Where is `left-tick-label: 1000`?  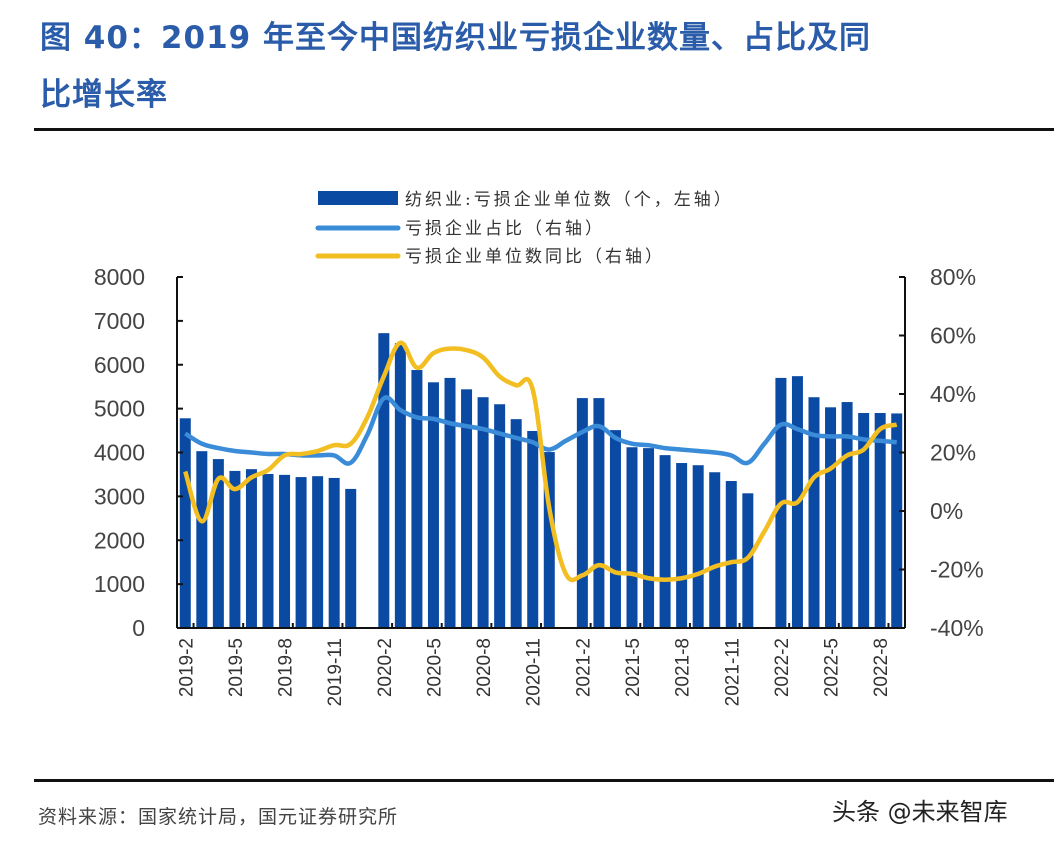 left-tick-label: 1000 is located at coordinates (119, 584).